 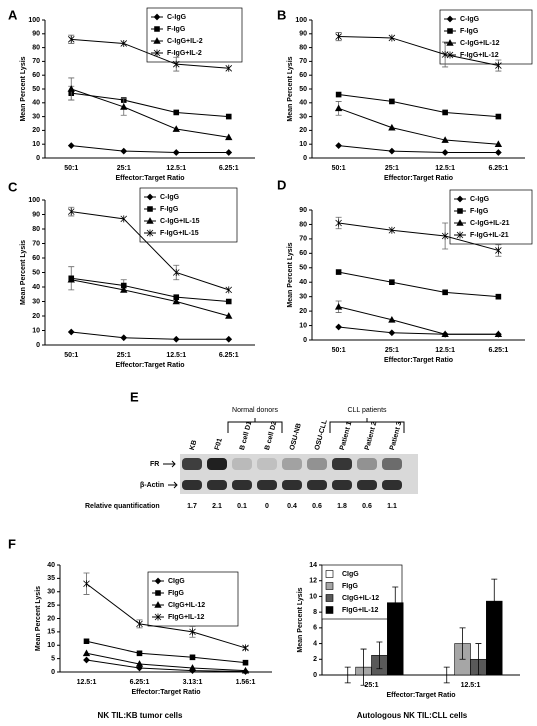 What do you see at coordinates (392, 168) in the screenshot?
I see `x-tick-label: 25:1` at bounding box center [392, 168].